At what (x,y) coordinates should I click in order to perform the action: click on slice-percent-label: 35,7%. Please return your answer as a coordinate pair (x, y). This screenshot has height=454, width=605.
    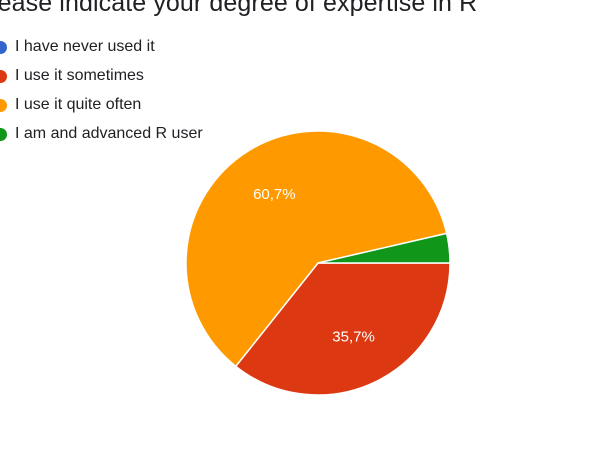
    Looking at the image, I should click on (353, 337).